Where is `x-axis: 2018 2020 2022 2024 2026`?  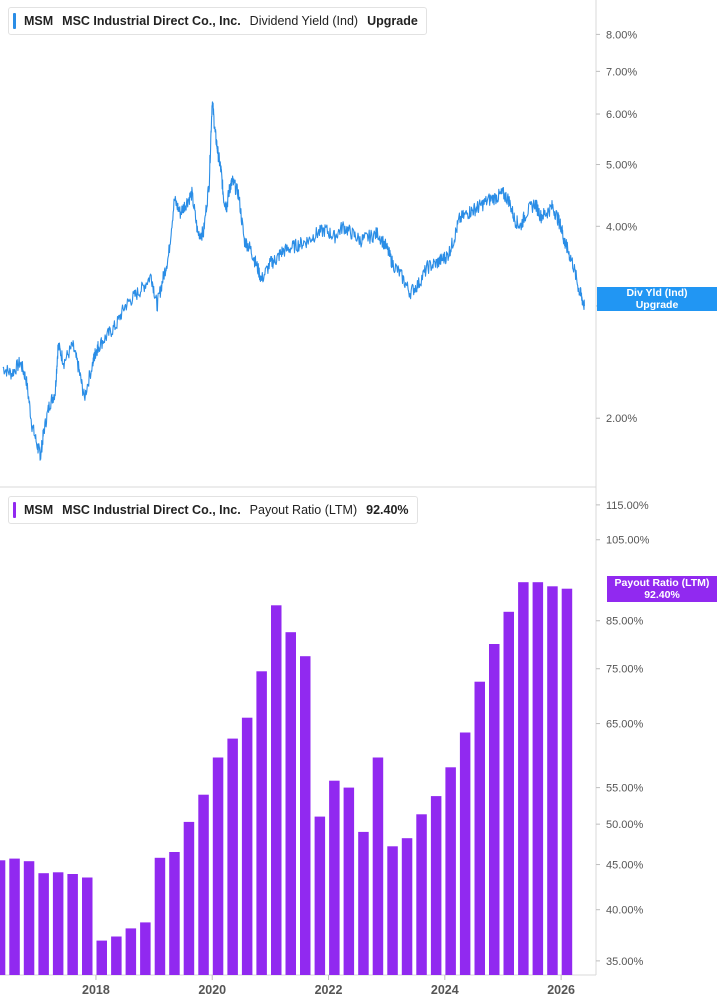
x-axis: 2018 2020 2022 2024 2026 is located at coordinates (328, 986).